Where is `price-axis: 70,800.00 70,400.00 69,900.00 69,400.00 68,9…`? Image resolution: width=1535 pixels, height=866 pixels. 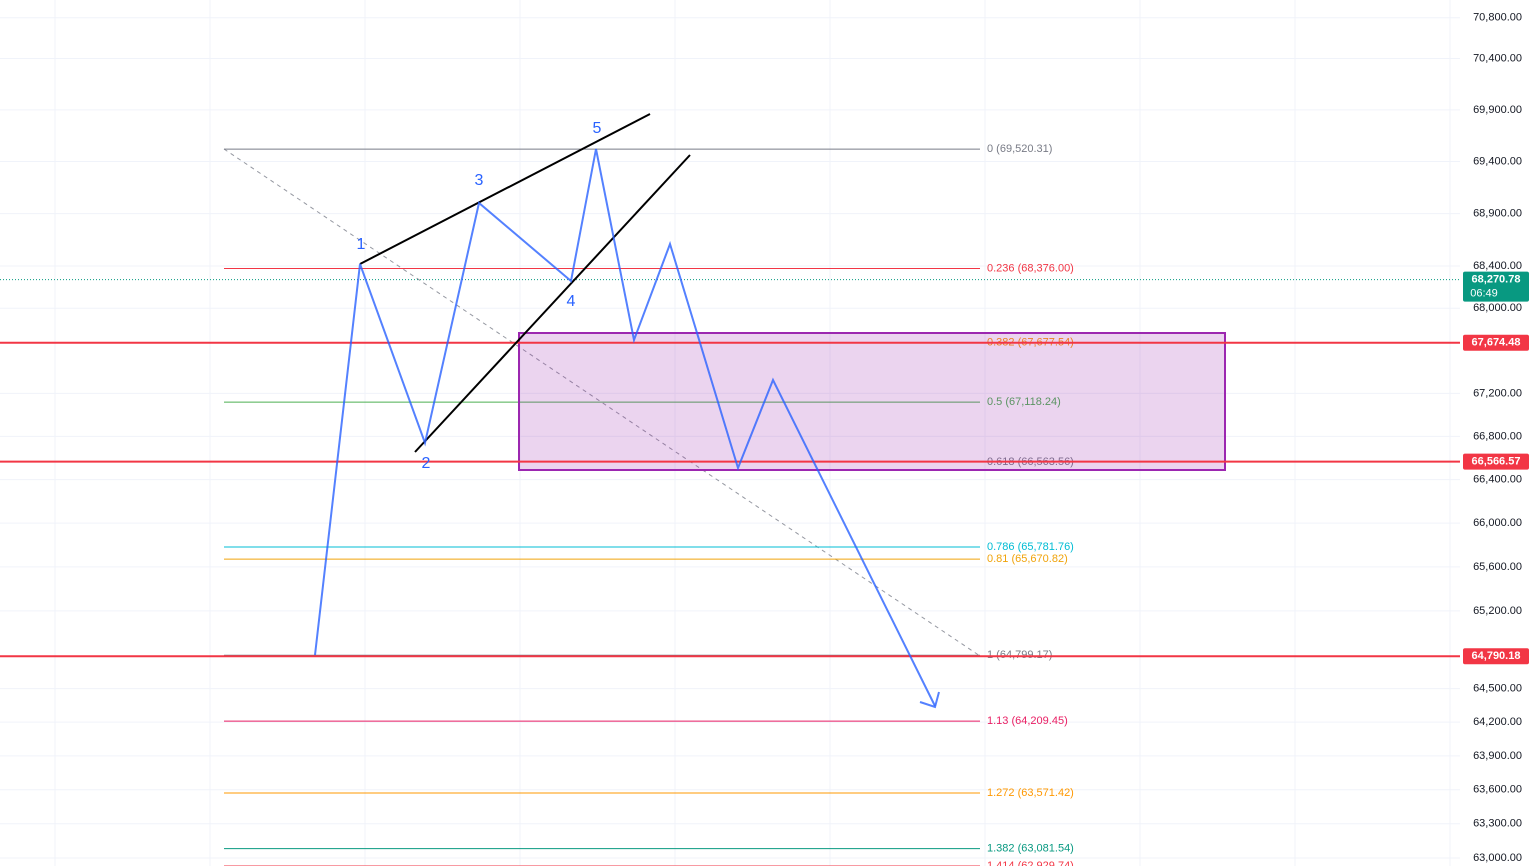 price-axis: 70,800.00 70,400.00 69,900.00 69,400.00 68,9… is located at coordinates (1496, 438).